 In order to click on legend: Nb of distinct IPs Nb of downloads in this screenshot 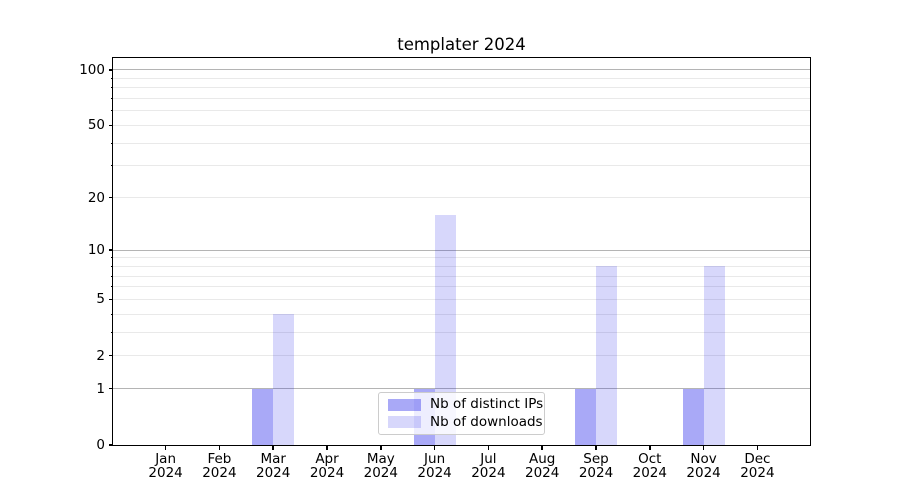, I will do `click(461, 413)`.